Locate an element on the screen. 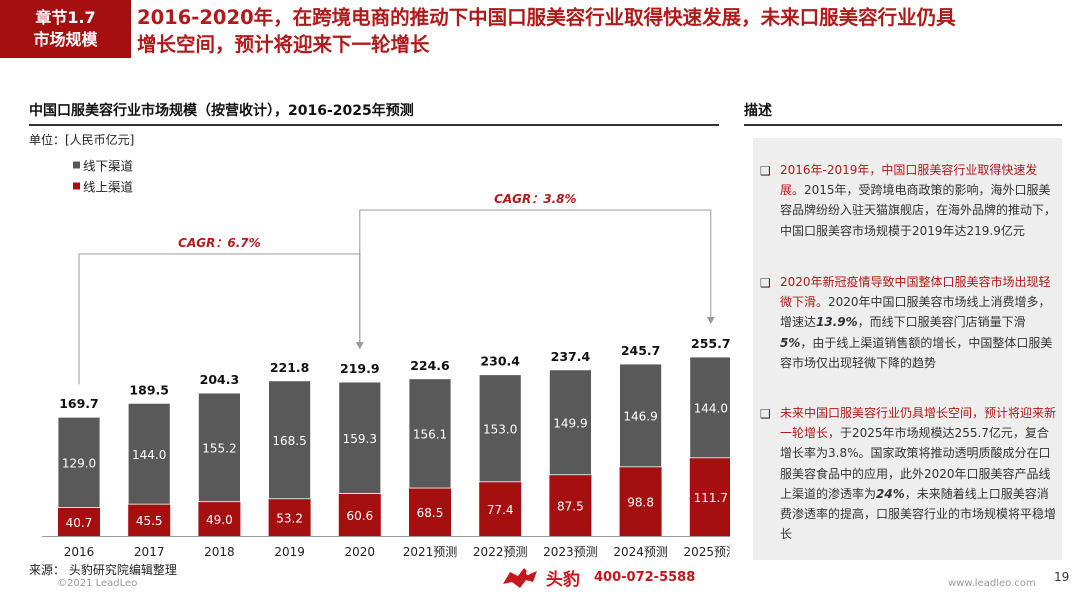  legend-label: 线上渠道 is located at coordinates (108, 187).